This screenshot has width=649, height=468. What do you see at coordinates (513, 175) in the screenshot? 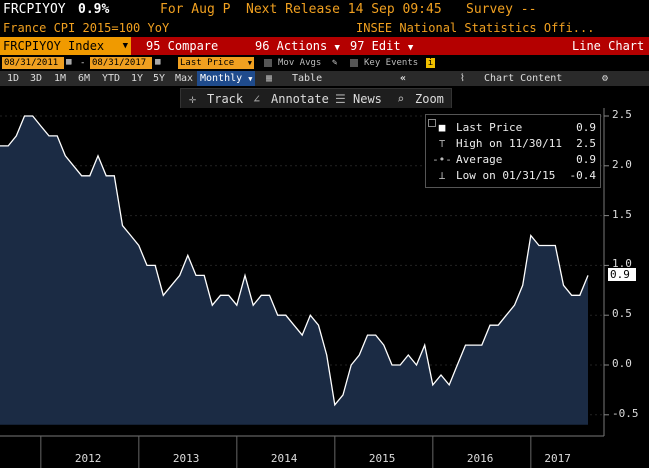
I see `legend-item-low: ⊥ Low on 01/31/15 -0.4` at bounding box center [513, 175].